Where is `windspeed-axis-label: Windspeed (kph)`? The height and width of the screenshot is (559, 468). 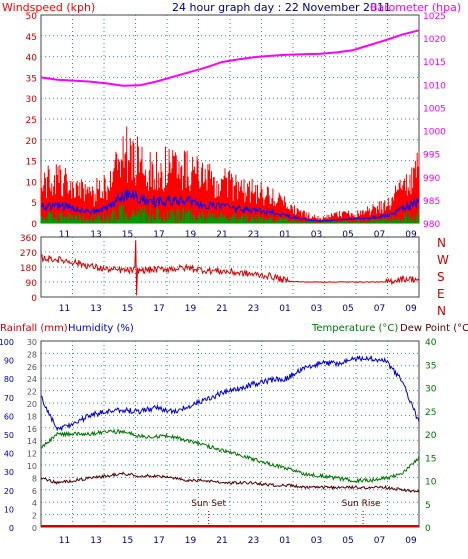
windspeed-axis-label: Windspeed (kph) is located at coordinates (48, 7).